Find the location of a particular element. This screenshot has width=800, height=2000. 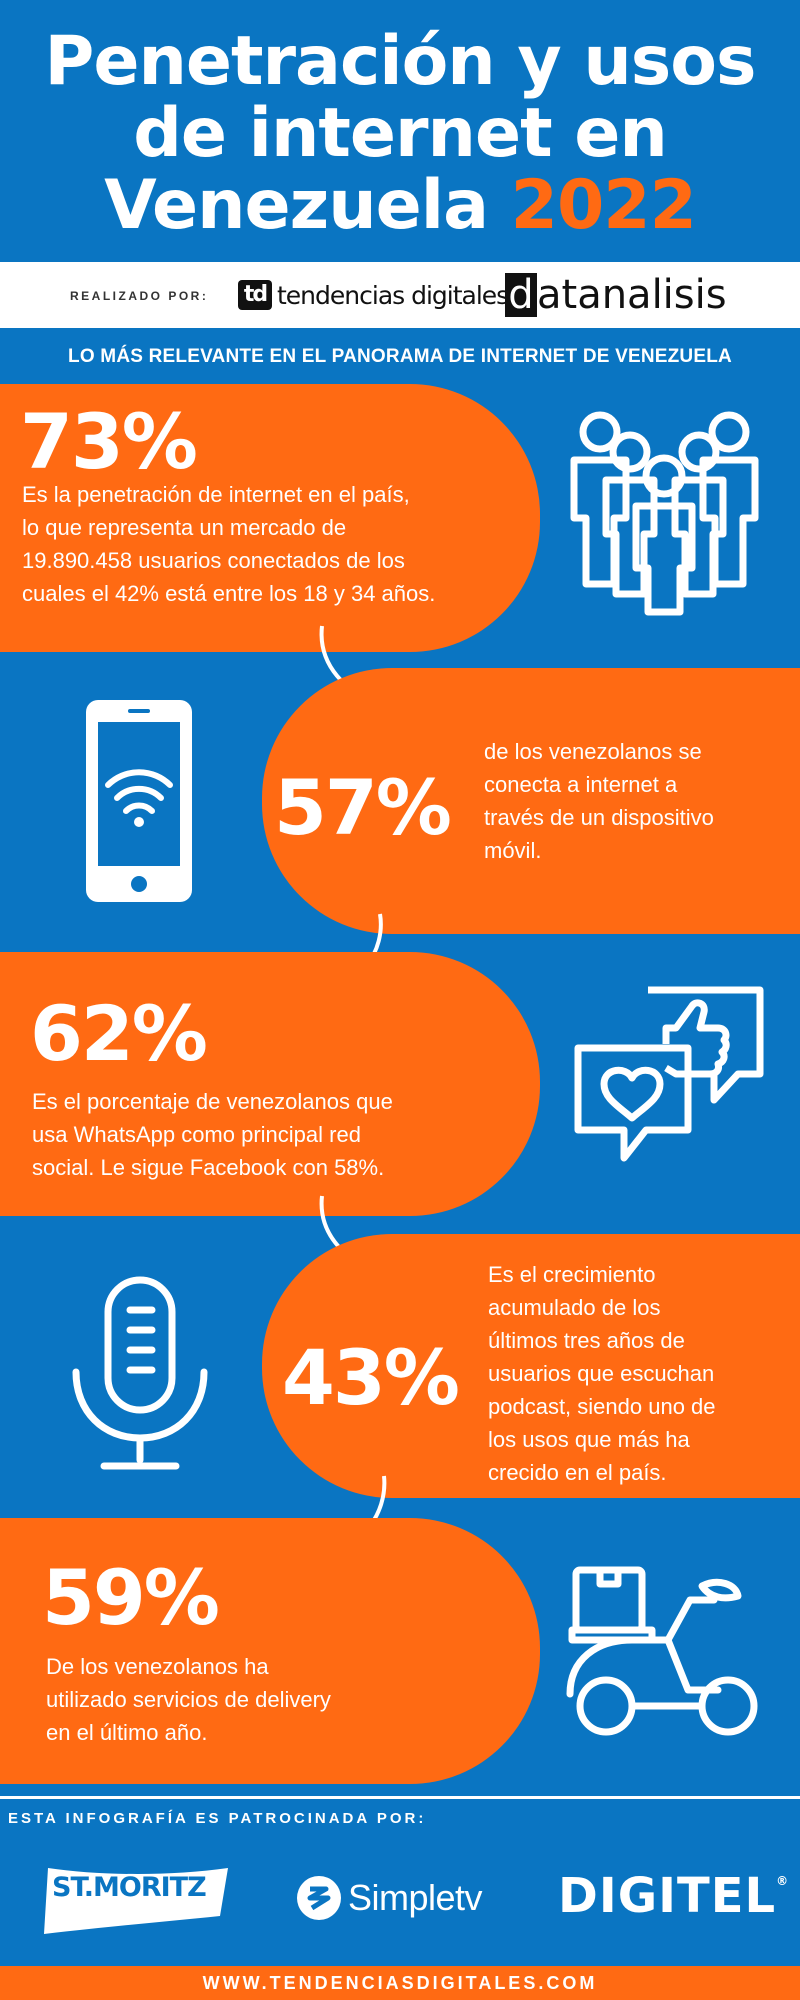

simpletv-mark-icon is located at coordinates (319, 1898).